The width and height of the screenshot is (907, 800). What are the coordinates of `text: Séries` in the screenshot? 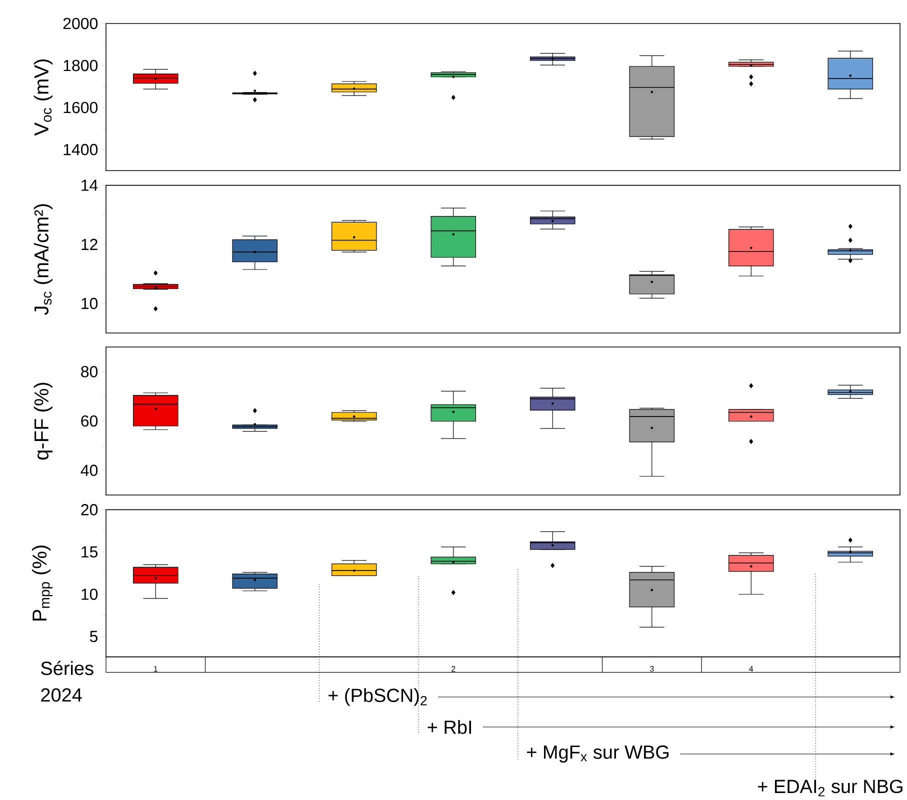 It's located at (67, 668).